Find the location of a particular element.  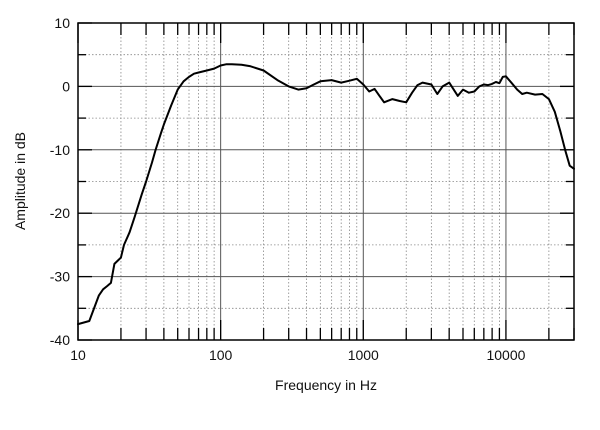

x-tick-label: 10000 is located at coordinates (505, 355).